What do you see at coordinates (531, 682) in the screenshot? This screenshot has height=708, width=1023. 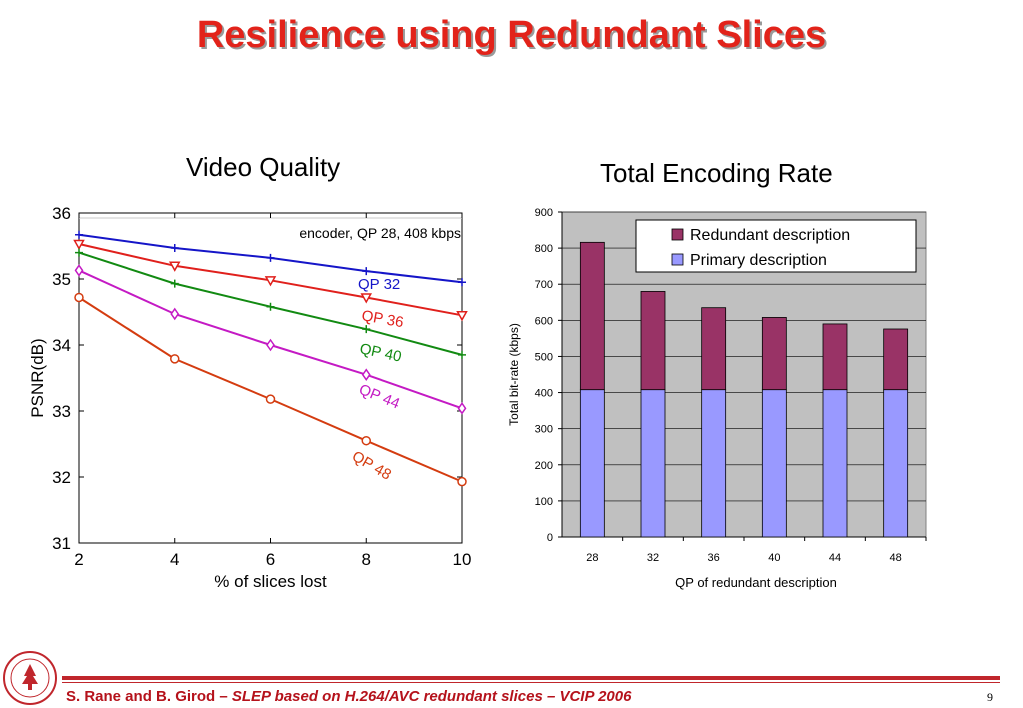 I see `footer-rule-thin` at bounding box center [531, 682].